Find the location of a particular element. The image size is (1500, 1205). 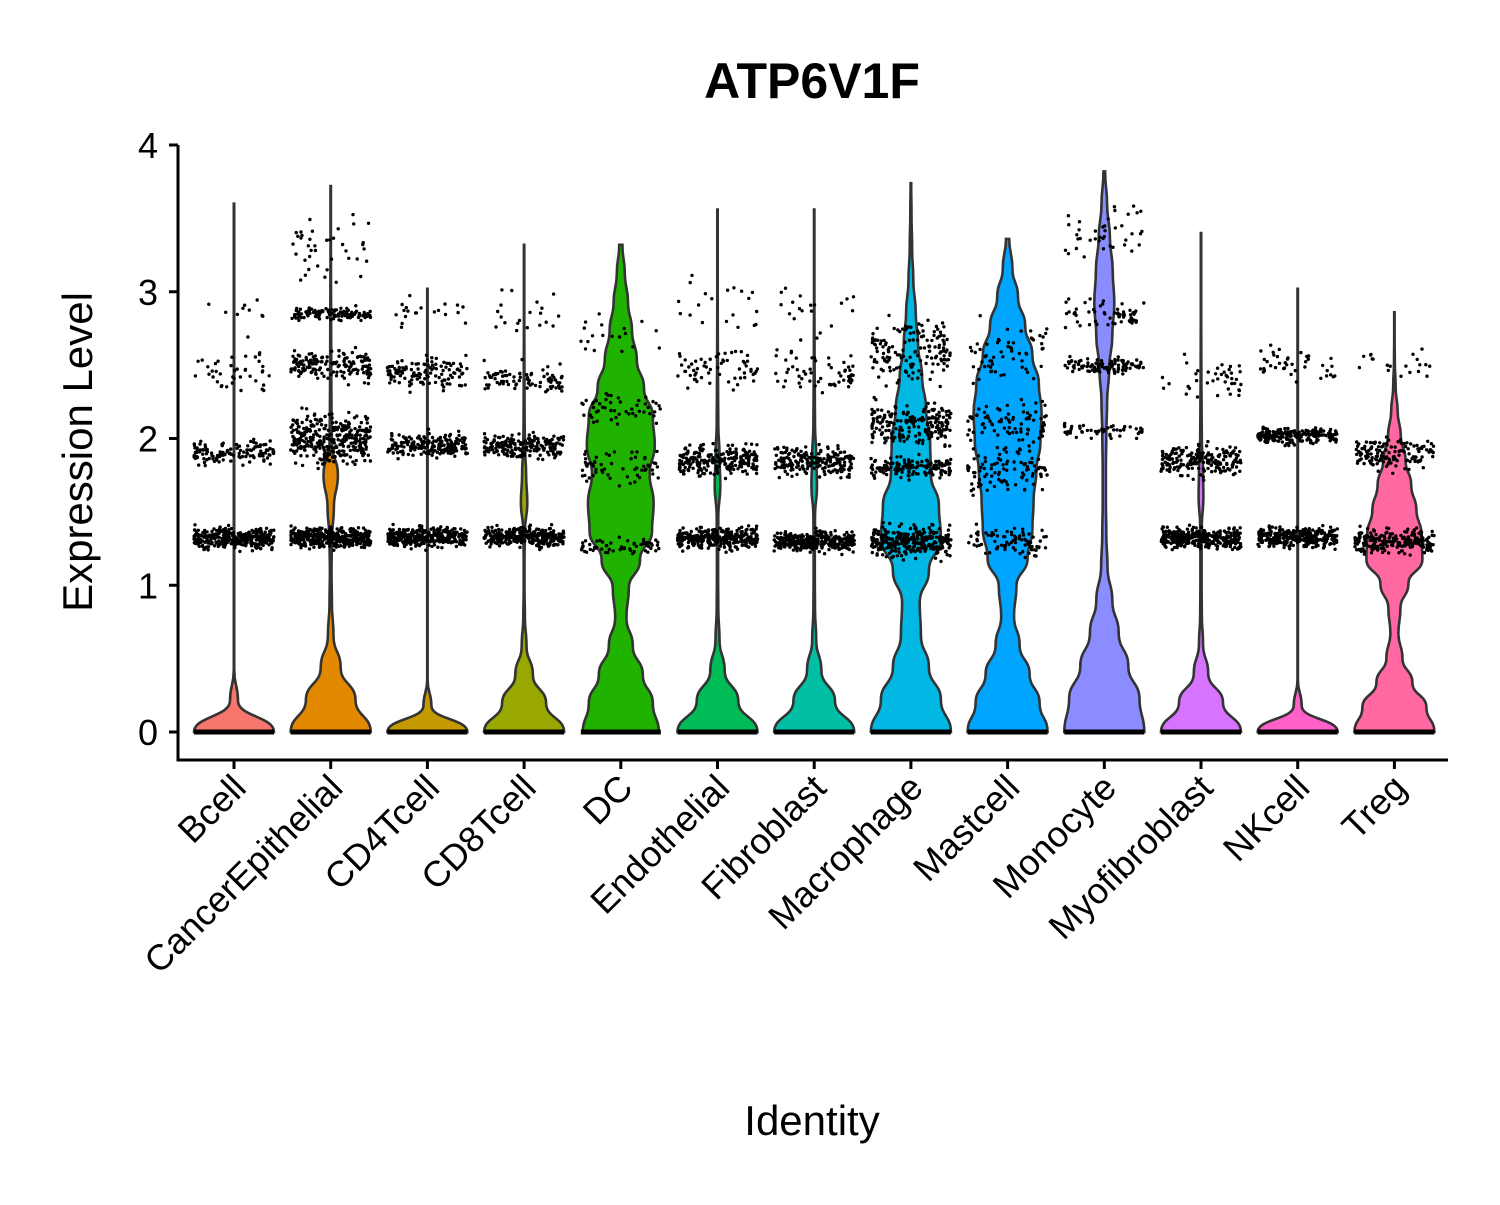

violin-CD8Tcell is located at coordinates (524, 488).